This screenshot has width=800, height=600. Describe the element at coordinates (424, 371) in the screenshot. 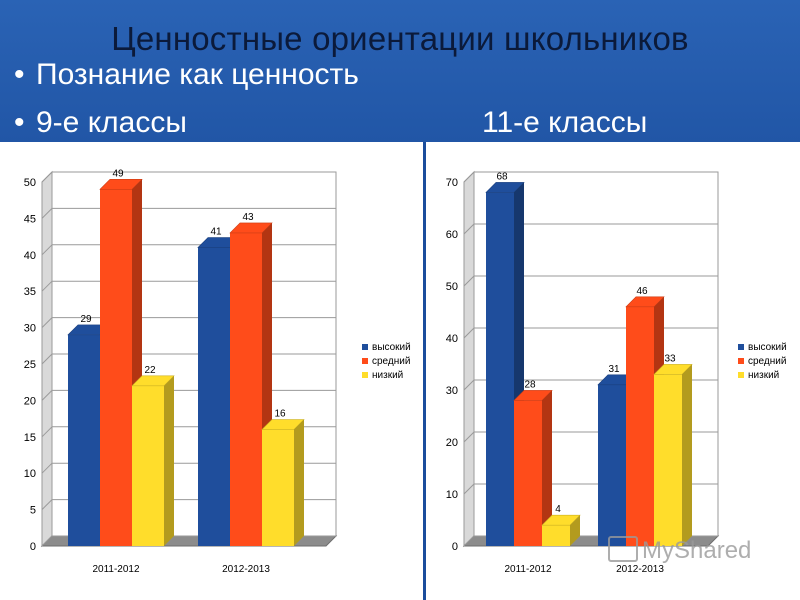

I see `panel-divider` at that location.